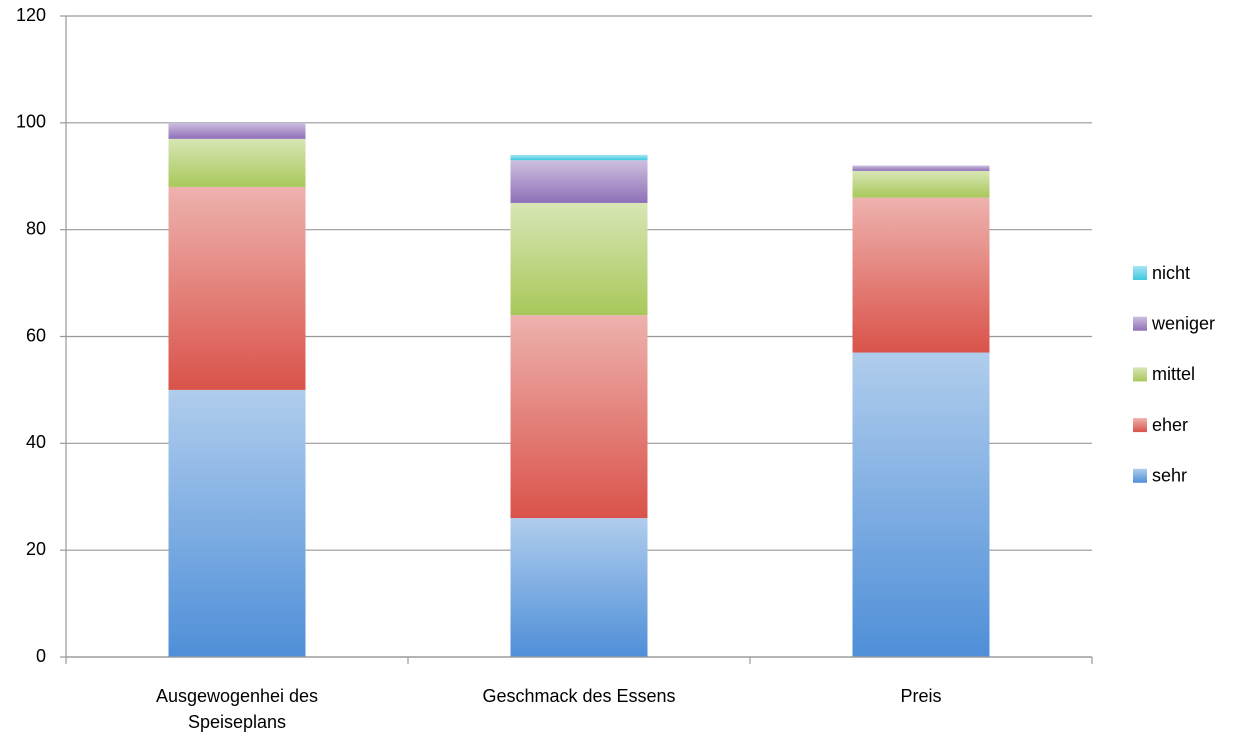  I want to click on y-tick-label: 120, so click(31, 15).